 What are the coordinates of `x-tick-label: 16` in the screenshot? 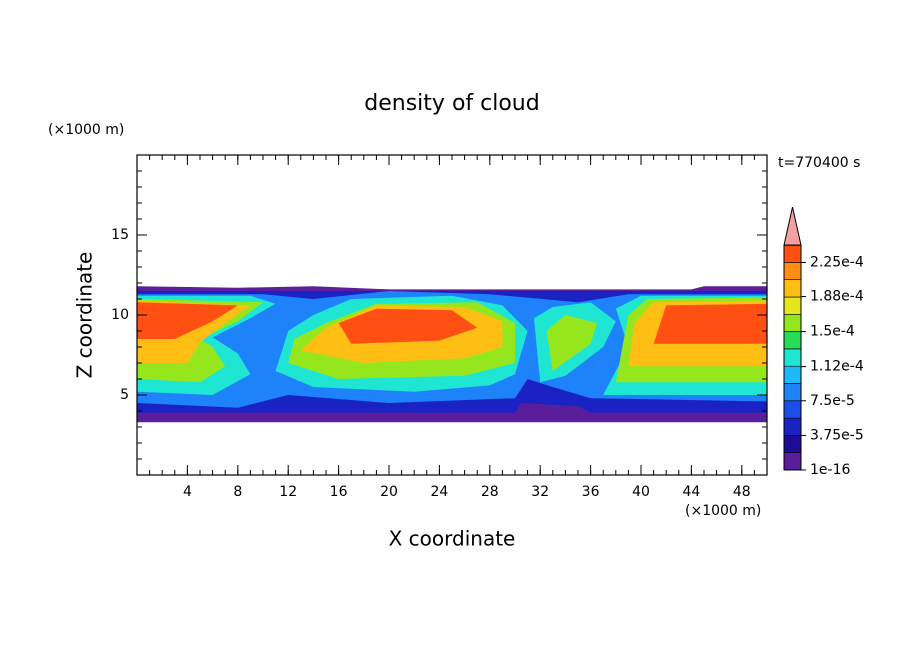 It's located at (339, 492).